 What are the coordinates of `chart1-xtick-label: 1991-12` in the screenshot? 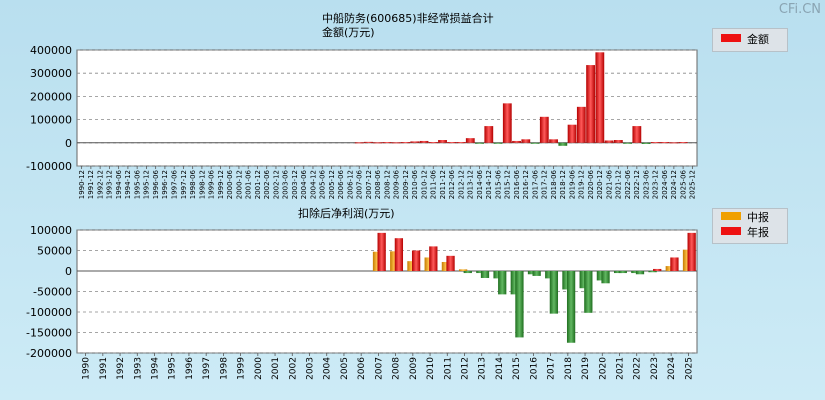 It's located at (91, 184).